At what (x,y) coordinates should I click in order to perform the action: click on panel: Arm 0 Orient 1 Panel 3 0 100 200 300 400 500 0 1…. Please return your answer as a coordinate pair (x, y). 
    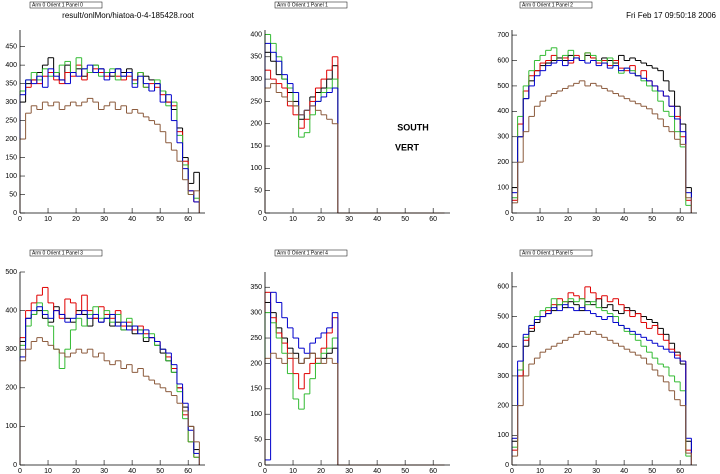
    Looking at the image, I should click on (105, 361).